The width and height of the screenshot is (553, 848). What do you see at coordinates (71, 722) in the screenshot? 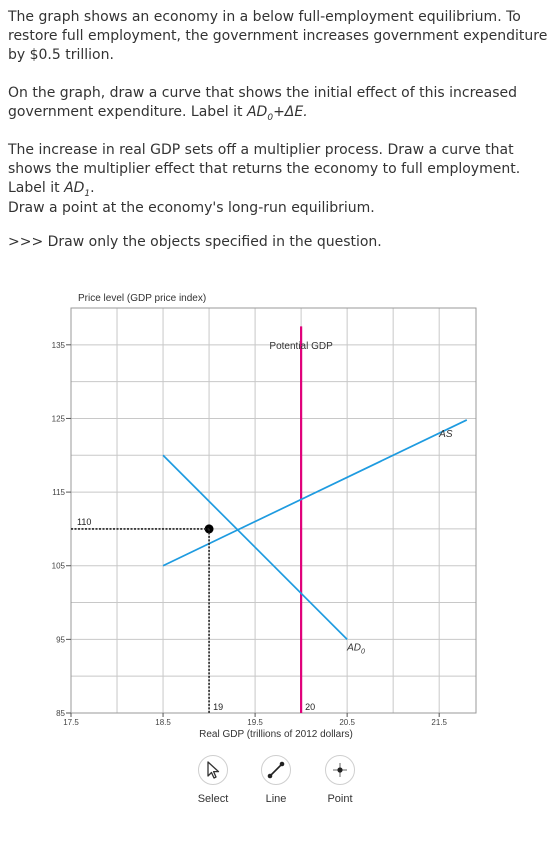
I see `x-tick-label: 17.5` at bounding box center [71, 722].